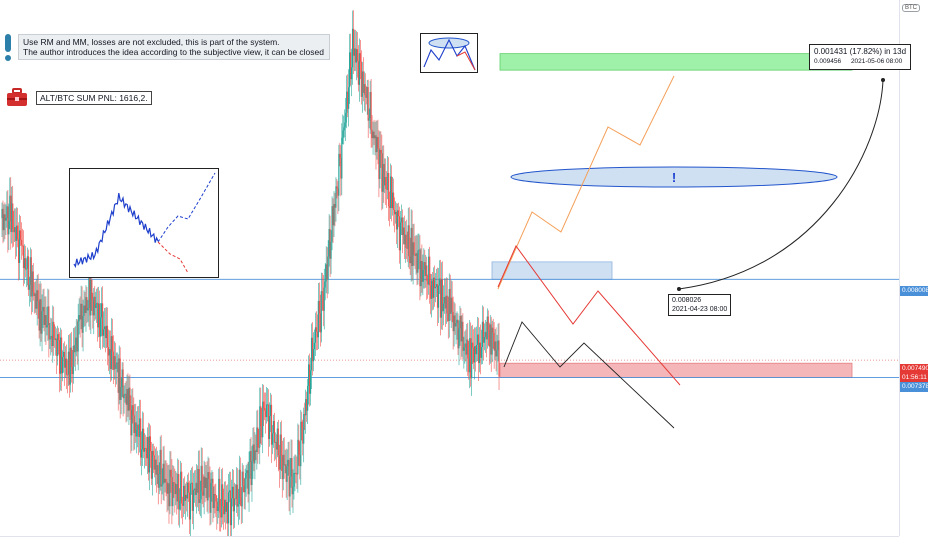 The image size is (932, 551). Describe the element at coordinates (449, 543) in the screenshot. I see `time-axis` at that location.